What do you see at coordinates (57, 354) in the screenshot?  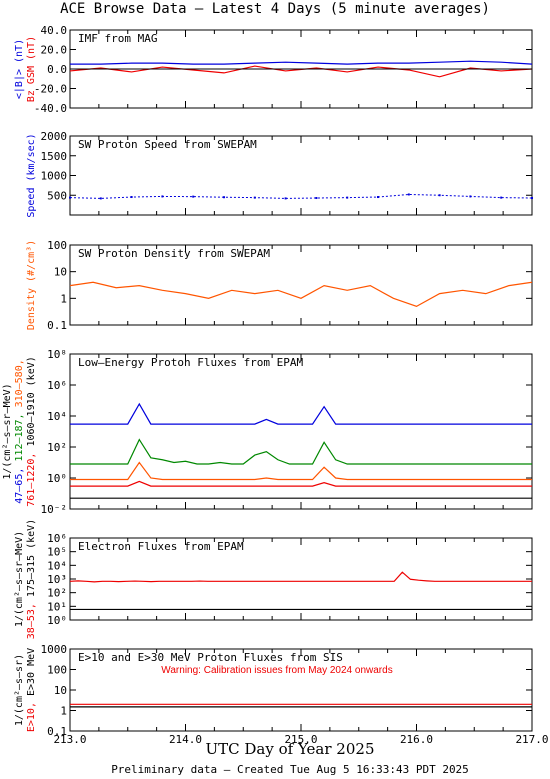 I see `y-tick-label: 10⁸` at bounding box center [57, 354].